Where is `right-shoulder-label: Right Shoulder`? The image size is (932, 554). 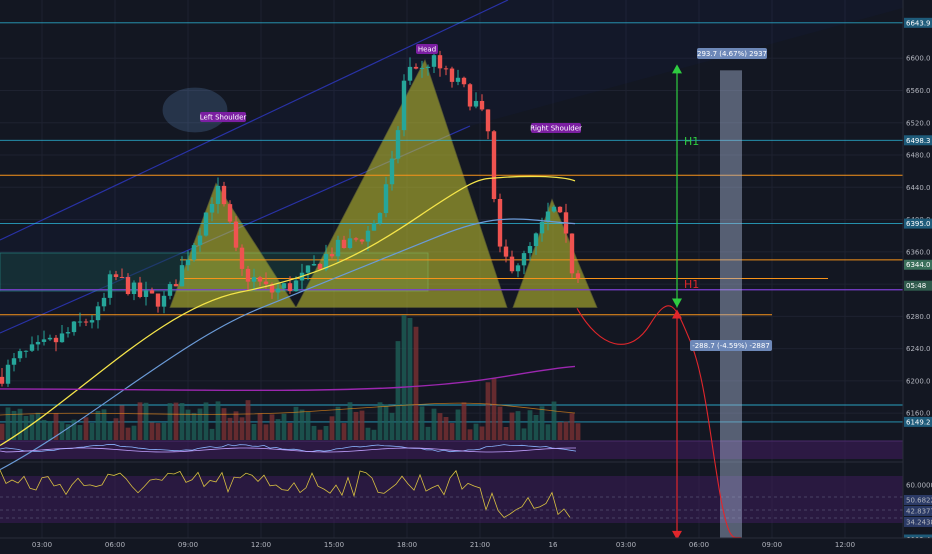 right-shoulder-label: Right Shoulder is located at coordinates (556, 129).